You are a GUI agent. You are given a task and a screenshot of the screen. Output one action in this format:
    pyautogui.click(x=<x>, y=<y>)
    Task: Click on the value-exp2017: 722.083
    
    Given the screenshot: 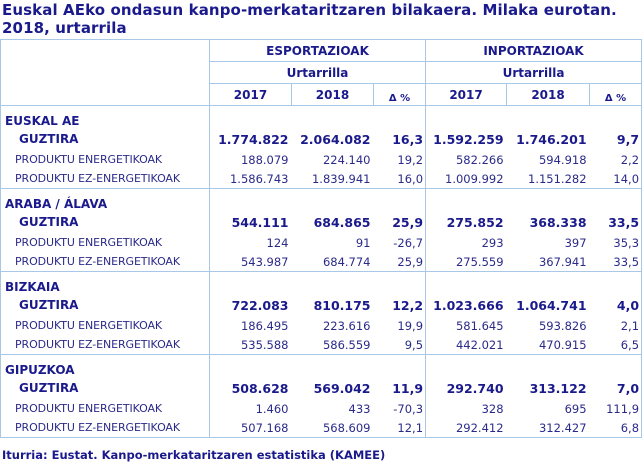 What is the action you would take?
    pyautogui.click(x=260, y=305)
    